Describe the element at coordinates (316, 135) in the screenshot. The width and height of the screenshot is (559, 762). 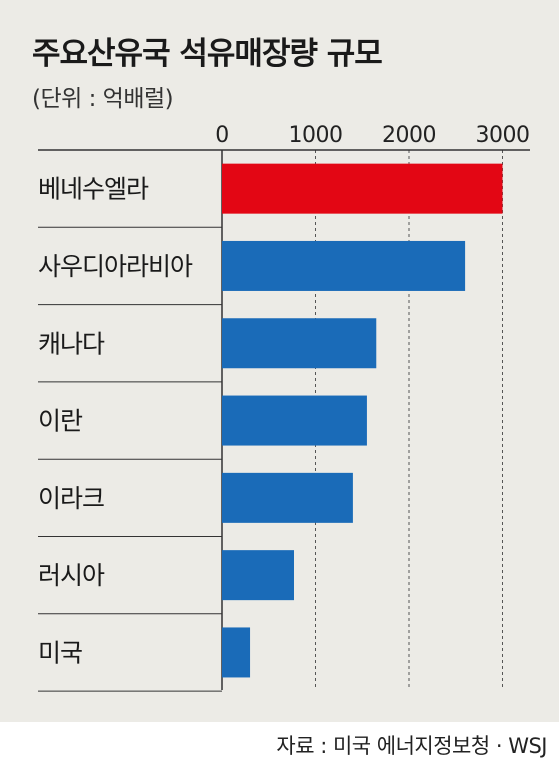
I see `x-tick-label: 1000` at that location.